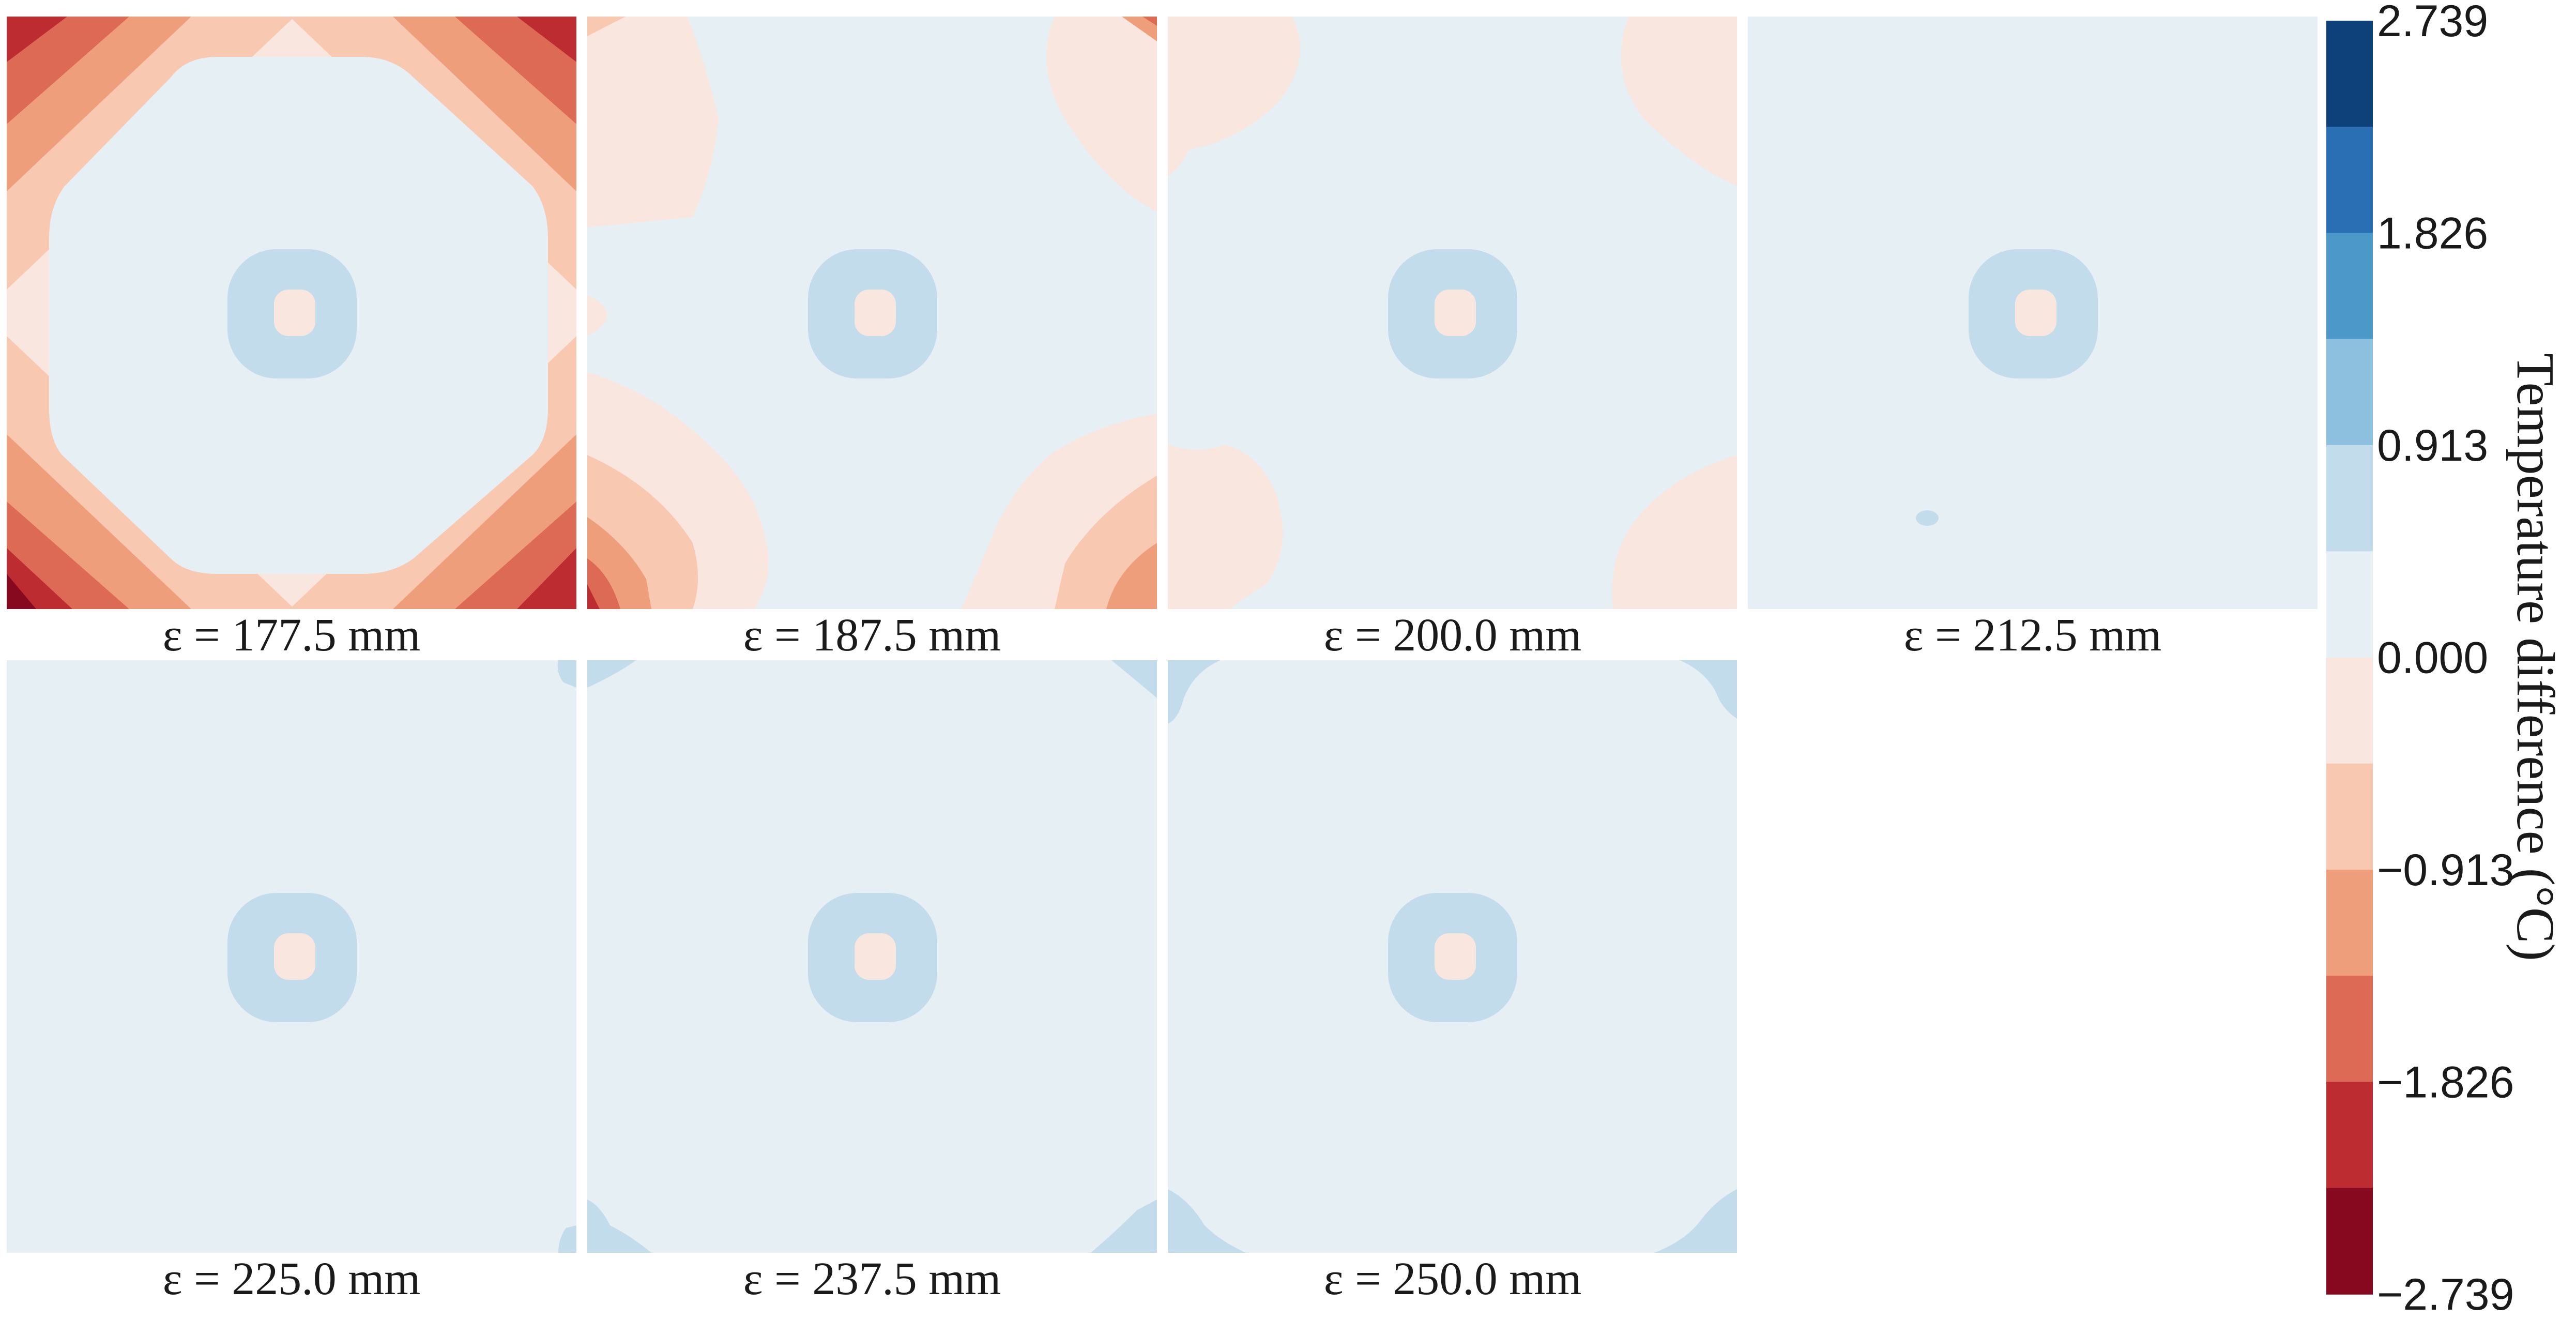 This screenshot has width=2576, height=1320. What do you see at coordinates (2445, 870) in the screenshot?
I see `colorbar-tick-label: −0.913` at bounding box center [2445, 870].